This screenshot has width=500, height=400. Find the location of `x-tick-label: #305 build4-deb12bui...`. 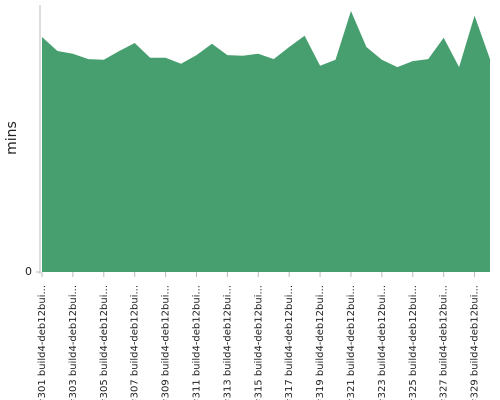

x-tick-label: #305 build4-deb12bui... is located at coordinates (104, 342).